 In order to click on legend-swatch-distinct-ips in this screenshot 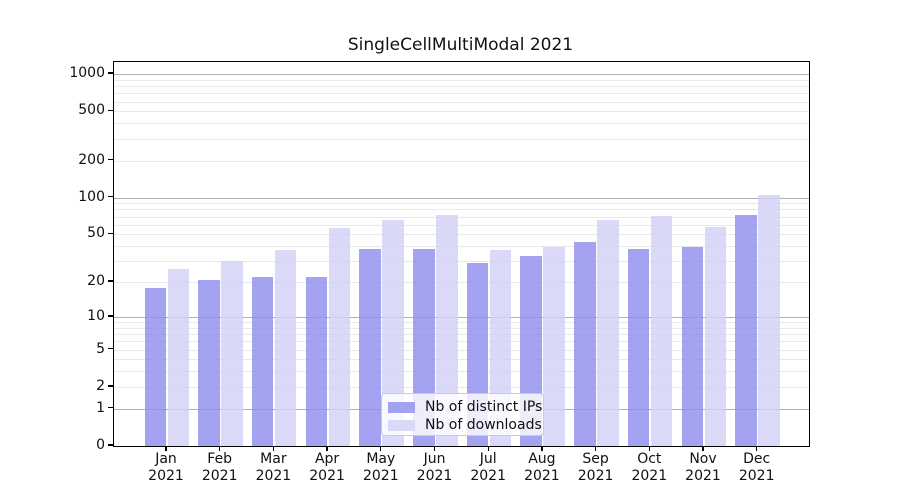, I will do `click(401, 408)`.